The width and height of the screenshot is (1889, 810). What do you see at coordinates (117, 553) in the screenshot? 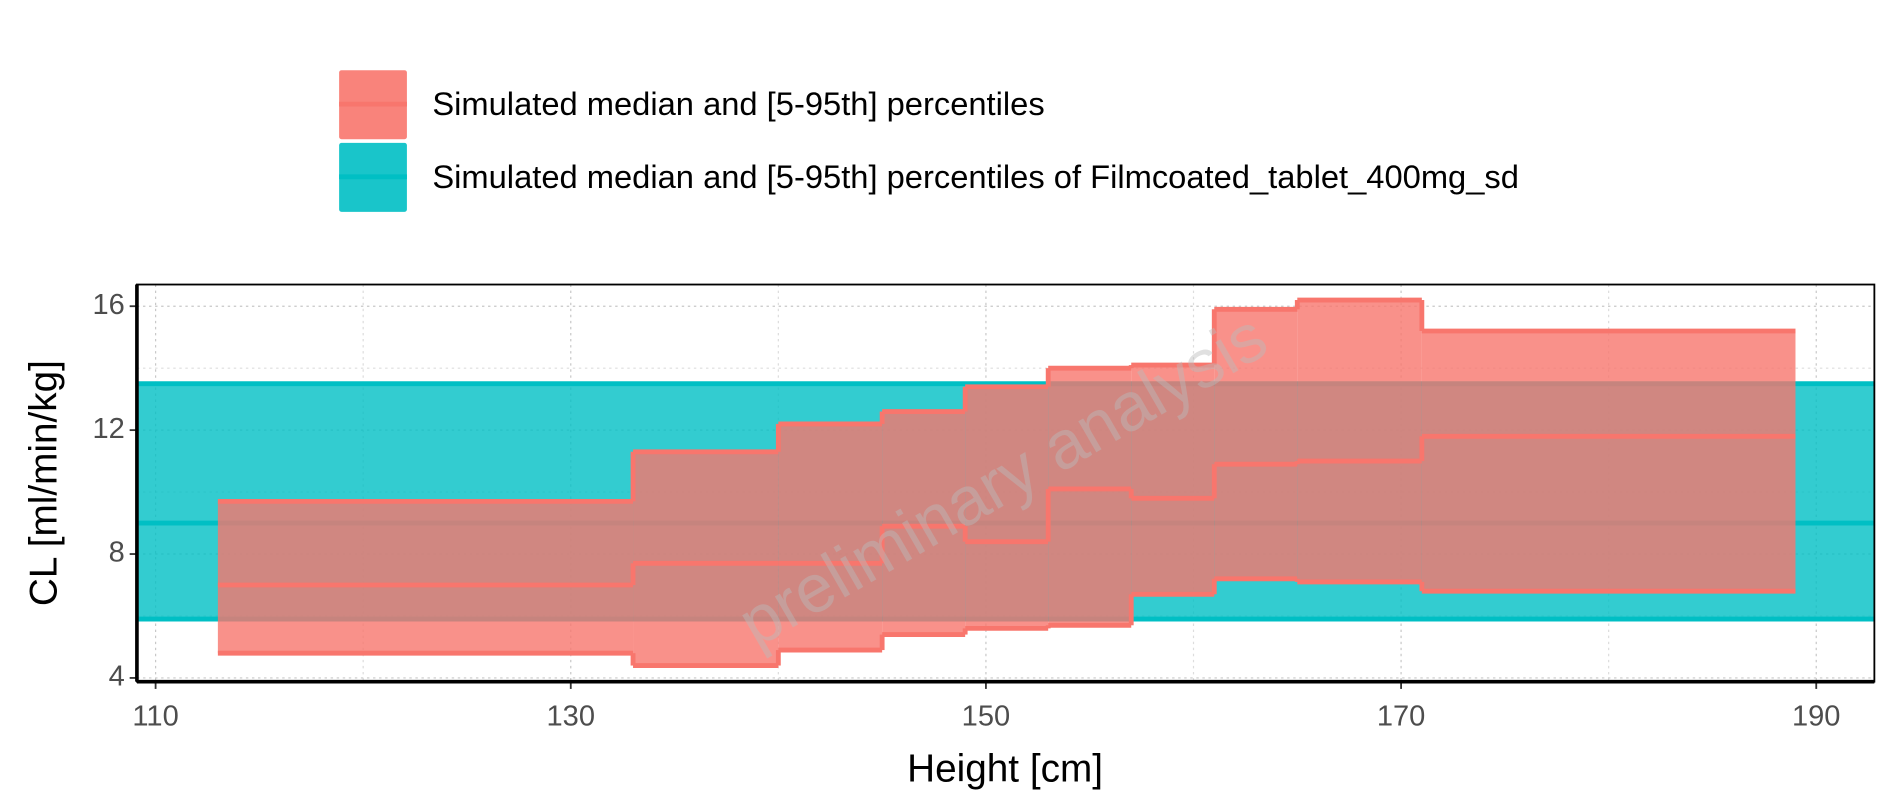
I see `y-tick-label: 8` at bounding box center [117, 553].